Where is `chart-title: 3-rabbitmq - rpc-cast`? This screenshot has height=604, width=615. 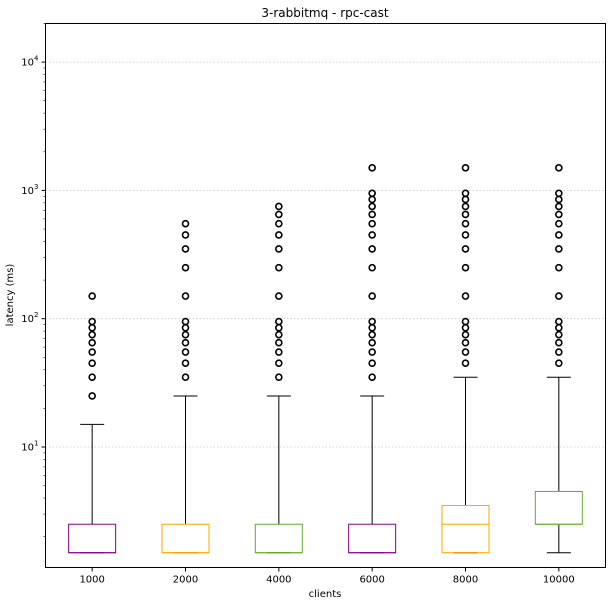
chart-title: 3-rabbitmq - rpc-cast is located at coordinates (324, 13).